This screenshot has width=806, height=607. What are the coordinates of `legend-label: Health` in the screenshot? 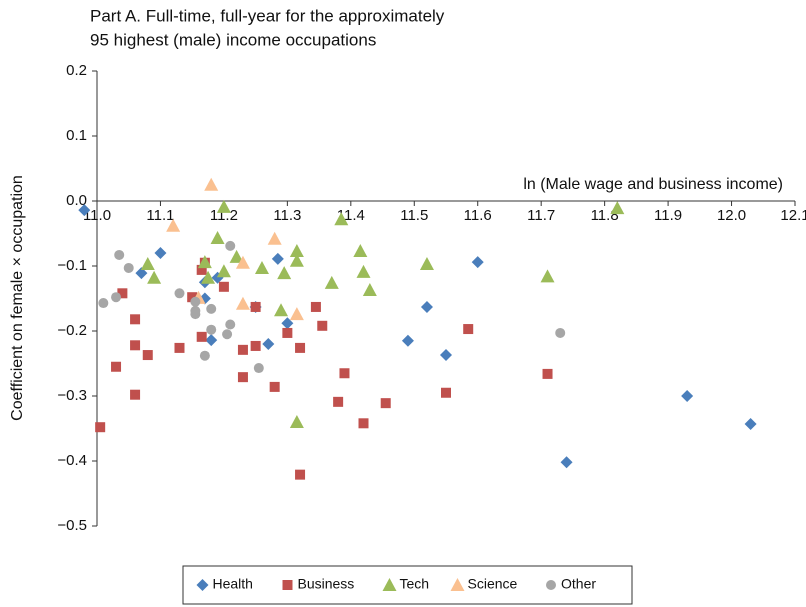 It's located at (233, 584).